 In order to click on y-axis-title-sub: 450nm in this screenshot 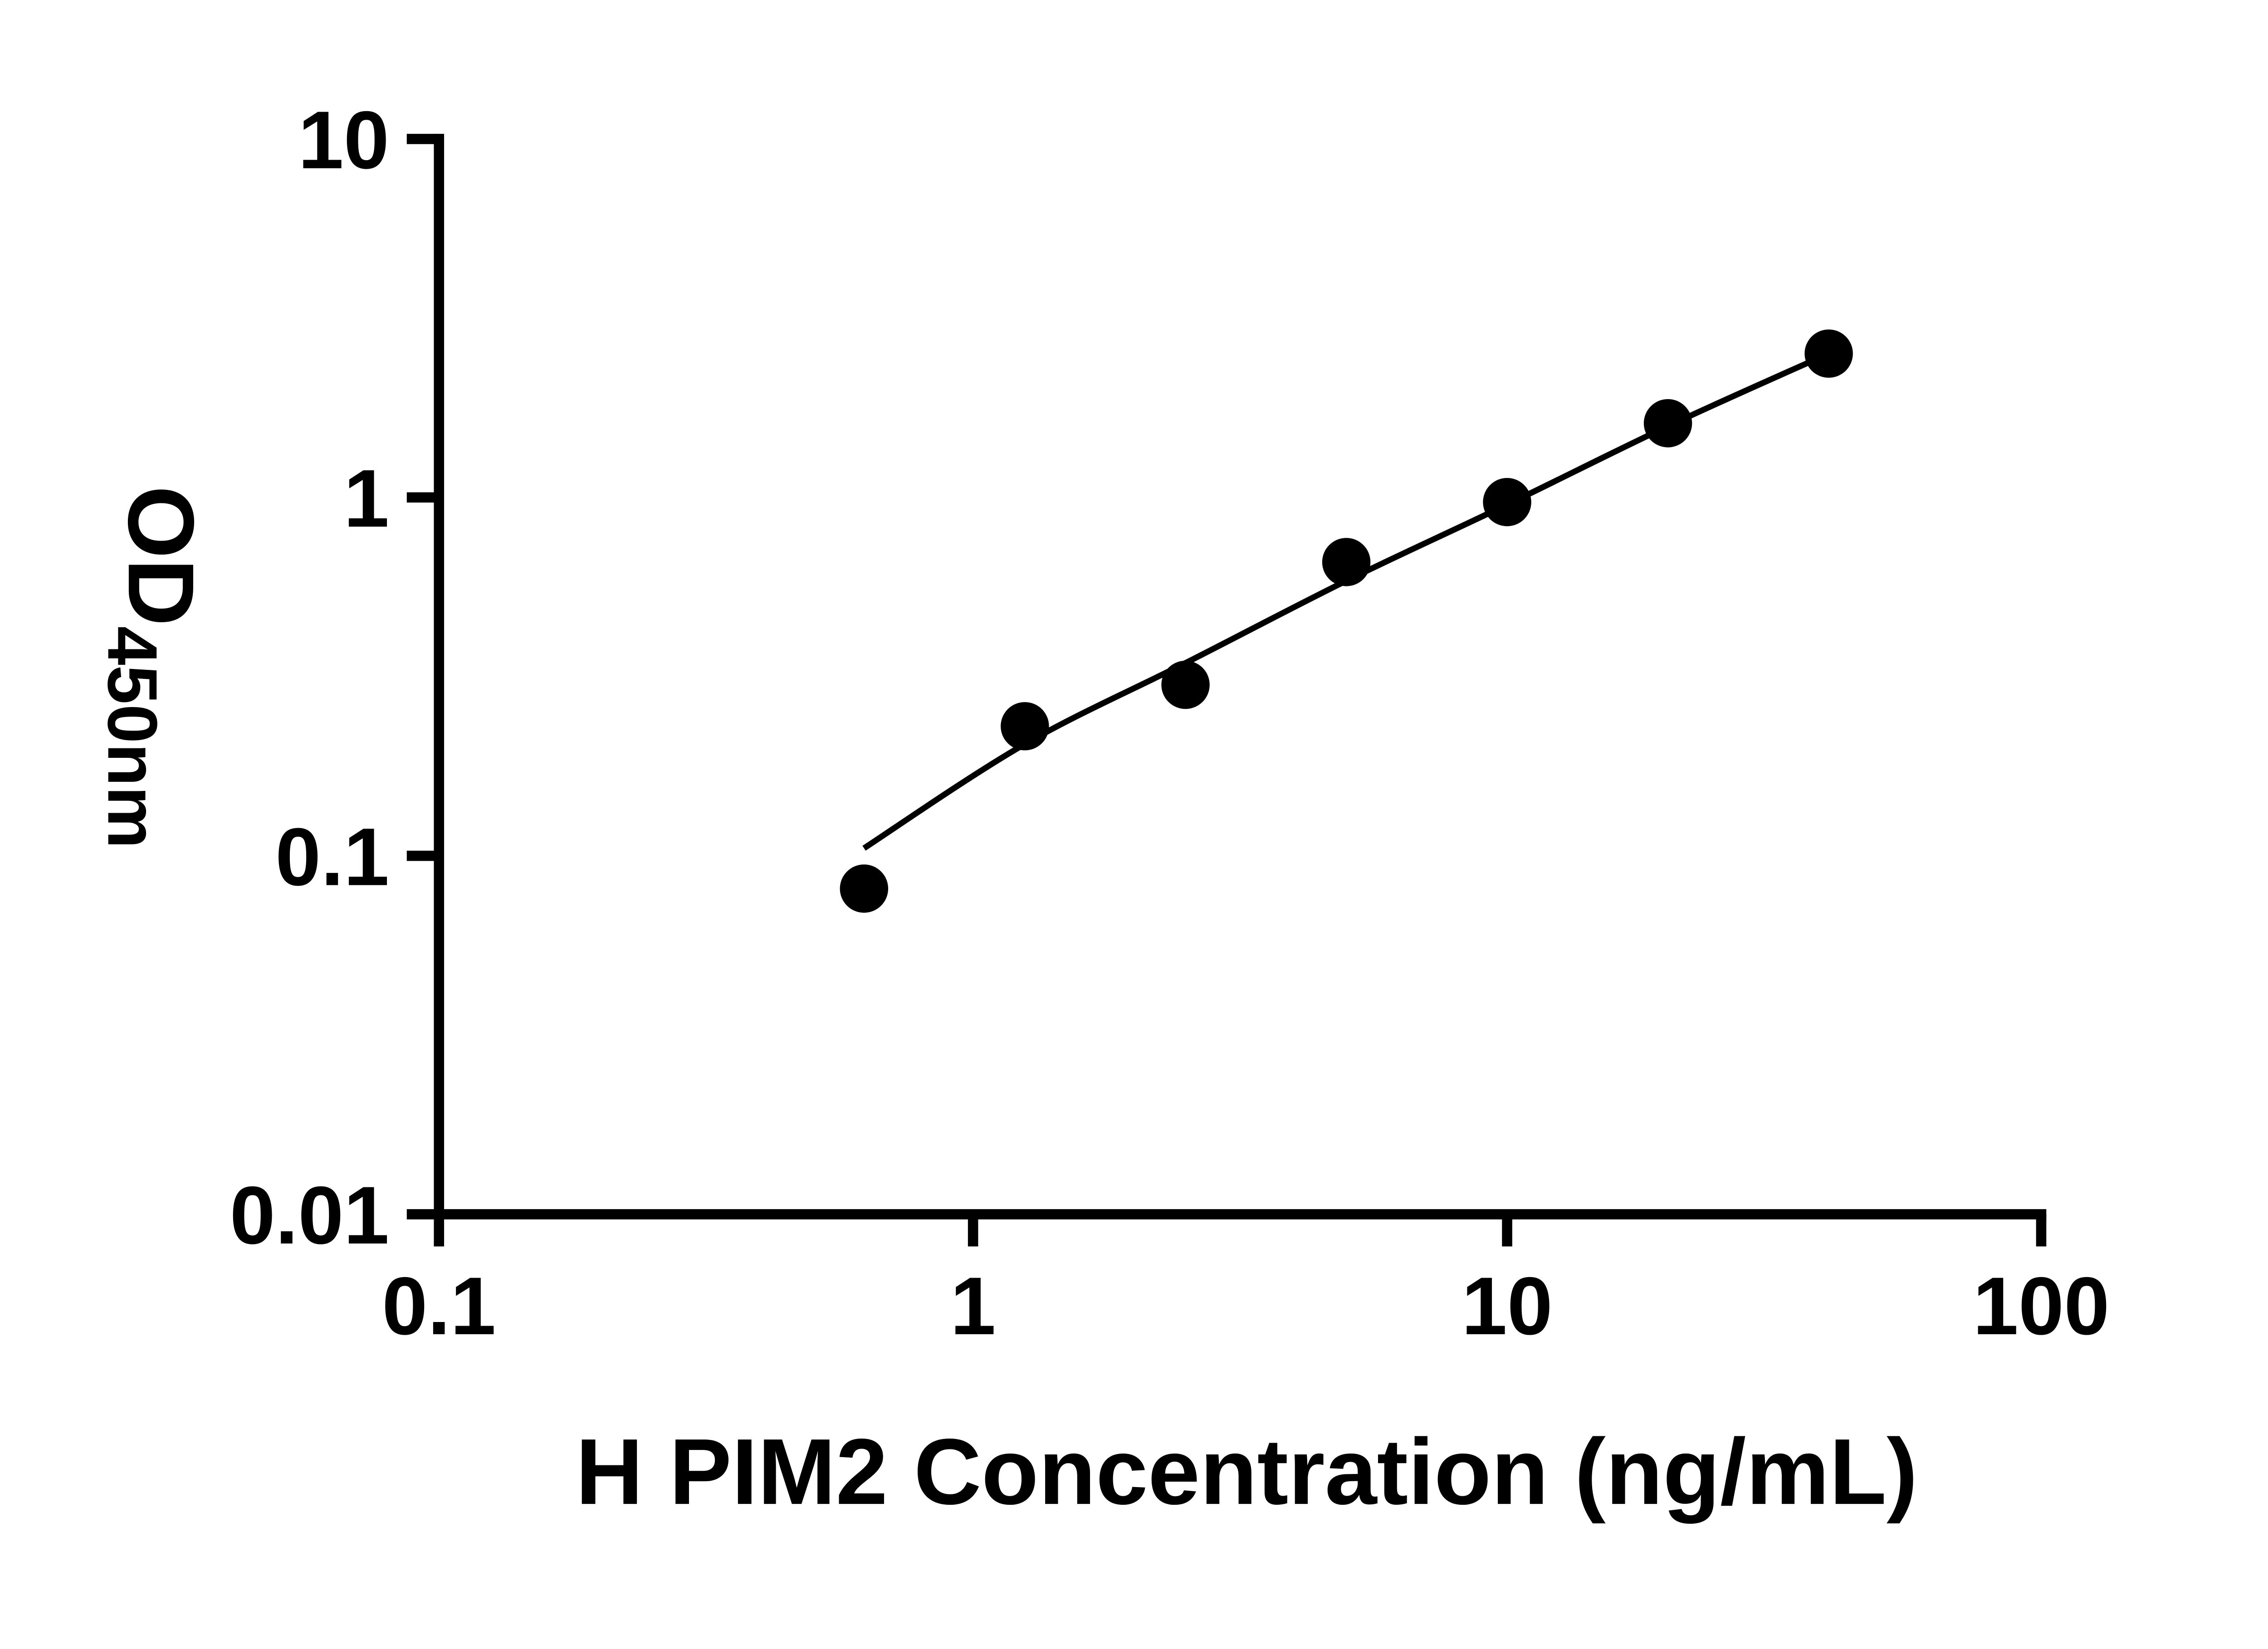, I will do `click(133, 737)`.